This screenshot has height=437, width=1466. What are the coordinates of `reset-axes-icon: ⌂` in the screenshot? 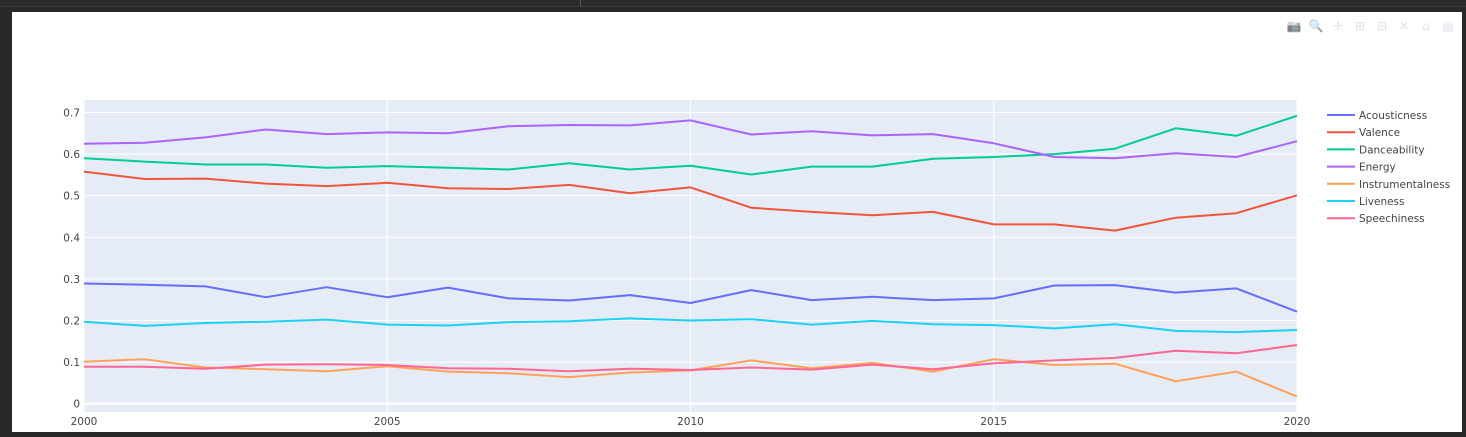 It's located at (1426, 26).